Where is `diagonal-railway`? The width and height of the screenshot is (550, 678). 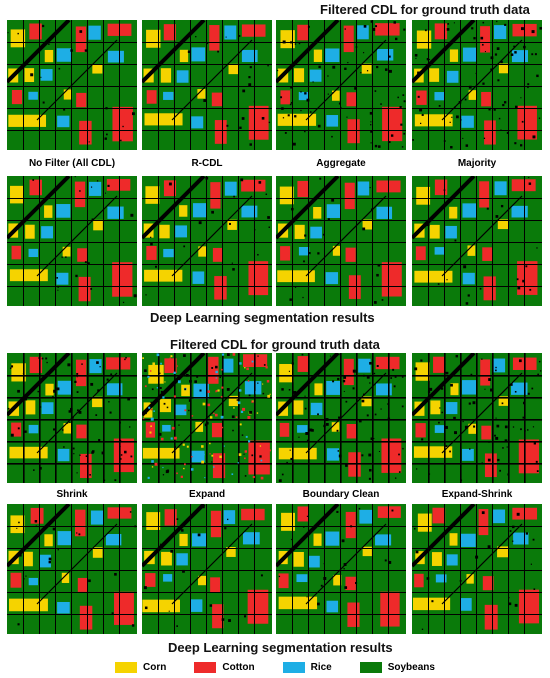 diagonal-railway is located at coordinates (39, 208).